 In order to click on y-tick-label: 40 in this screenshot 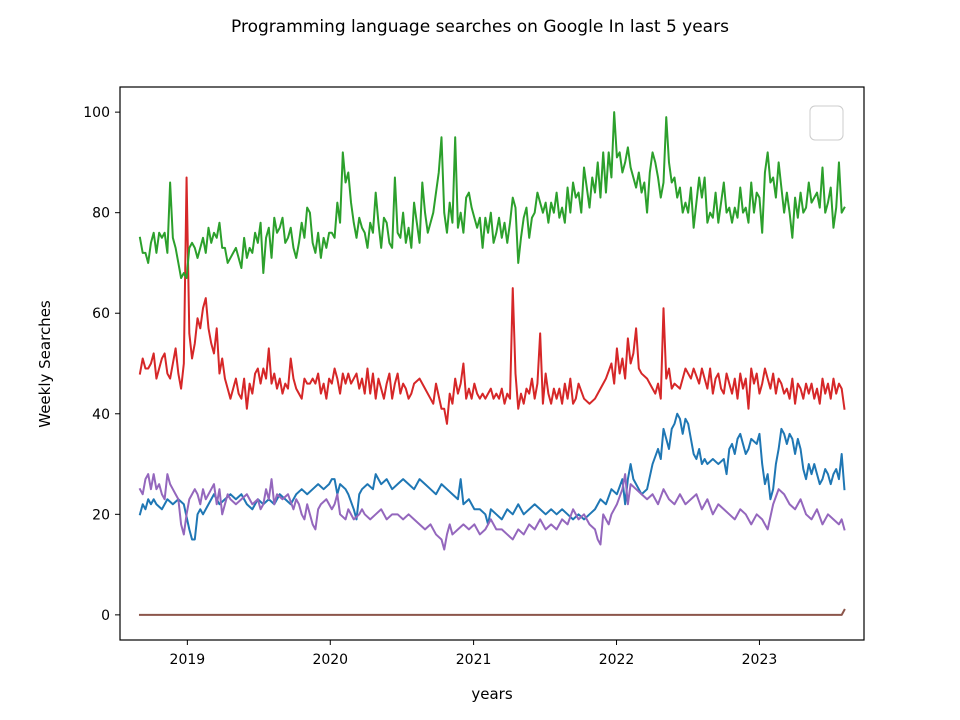, I will do `click(101, 415)`.